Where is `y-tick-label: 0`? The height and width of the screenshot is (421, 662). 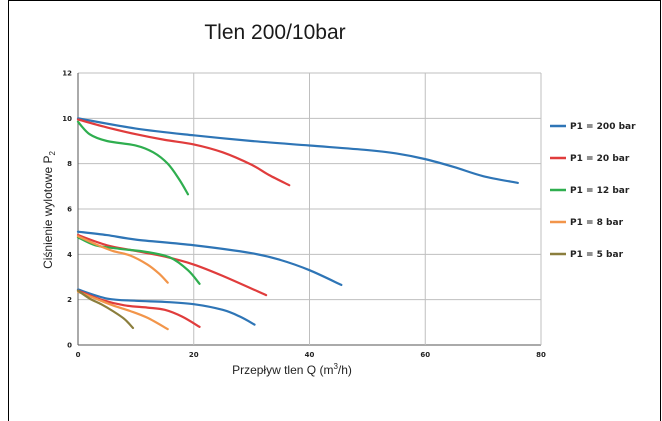
y-tick-label: 0 is located at coordinates (69, 346).